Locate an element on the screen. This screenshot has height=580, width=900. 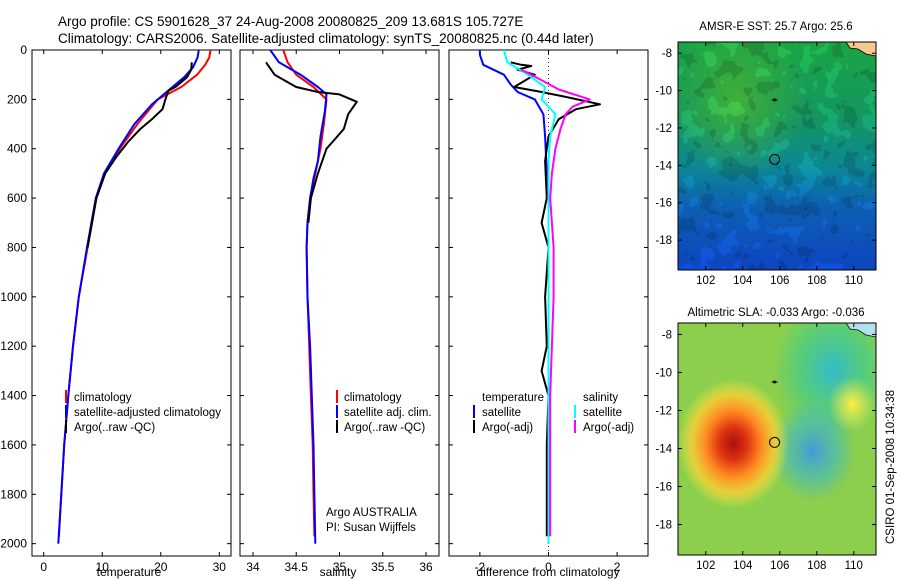
x-tick-label: 34 is located at coordinates (253, 567).